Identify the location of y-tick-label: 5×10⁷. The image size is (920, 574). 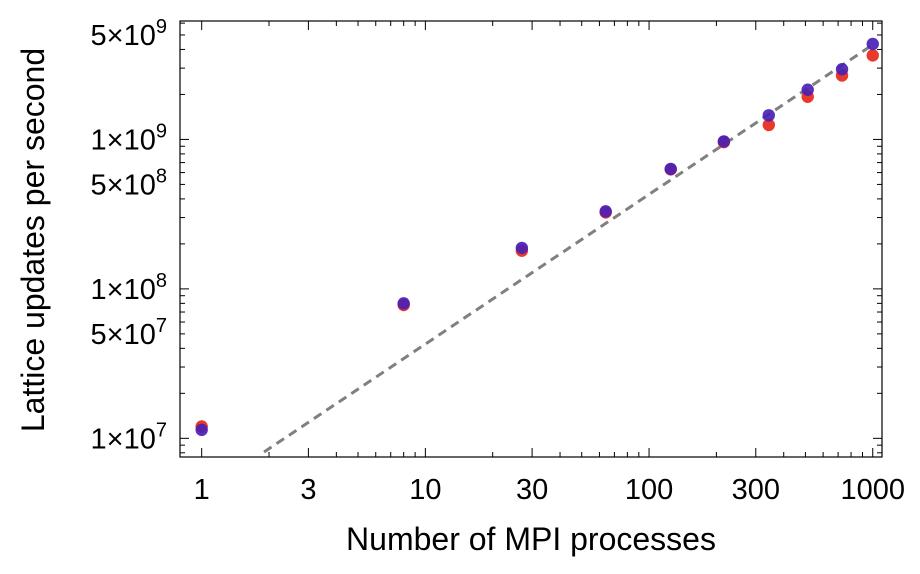
(129, 333).